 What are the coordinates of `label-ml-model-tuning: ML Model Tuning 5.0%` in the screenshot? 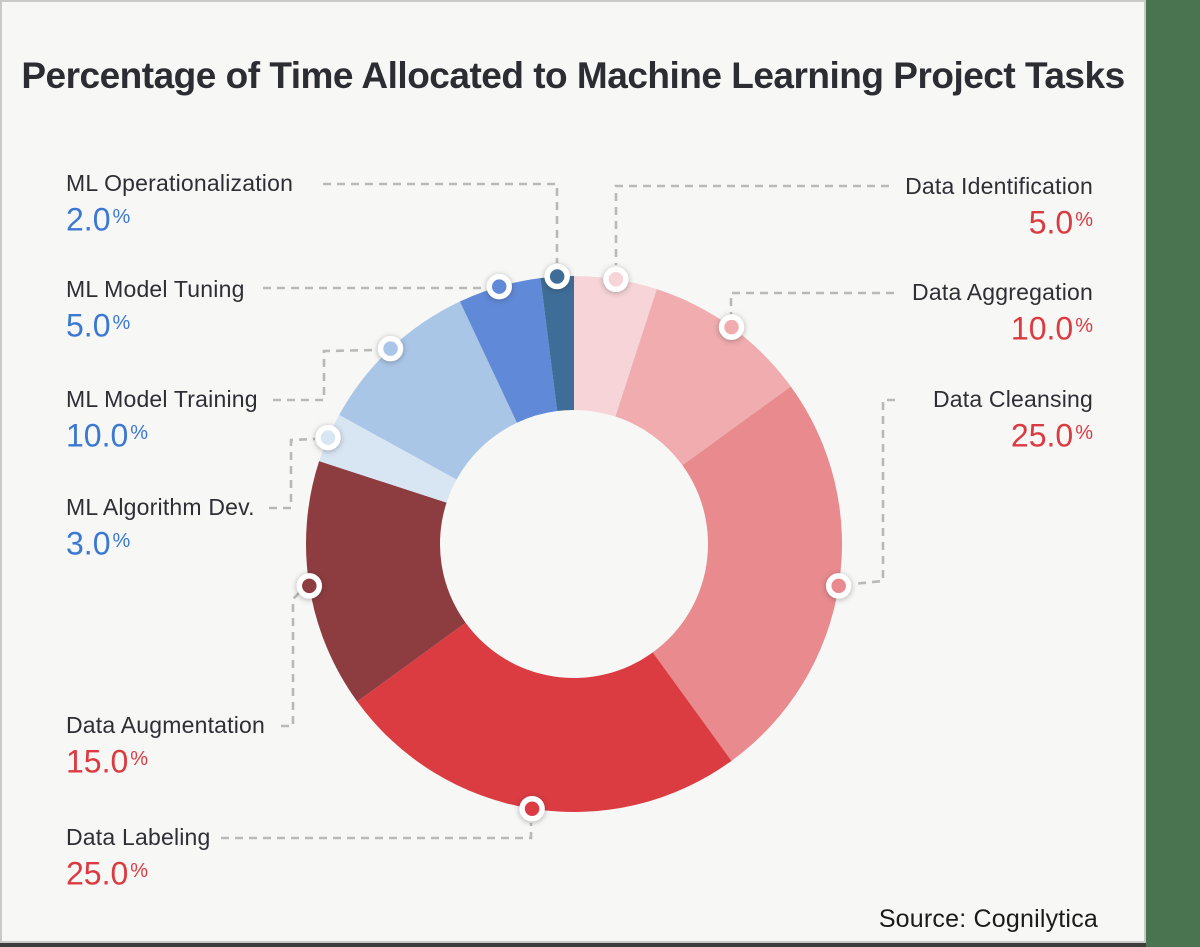 It's located at (155, 309).